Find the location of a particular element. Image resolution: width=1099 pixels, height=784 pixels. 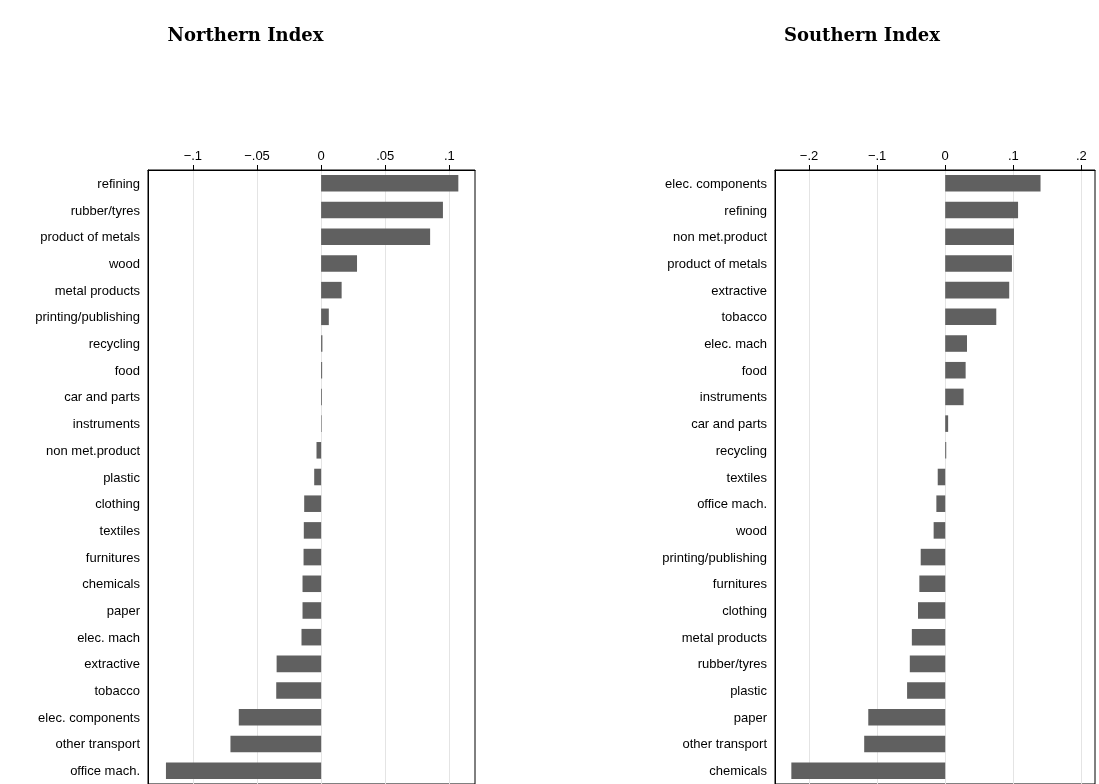

x-tick-label: .05 is located at coordinates (385, 155).